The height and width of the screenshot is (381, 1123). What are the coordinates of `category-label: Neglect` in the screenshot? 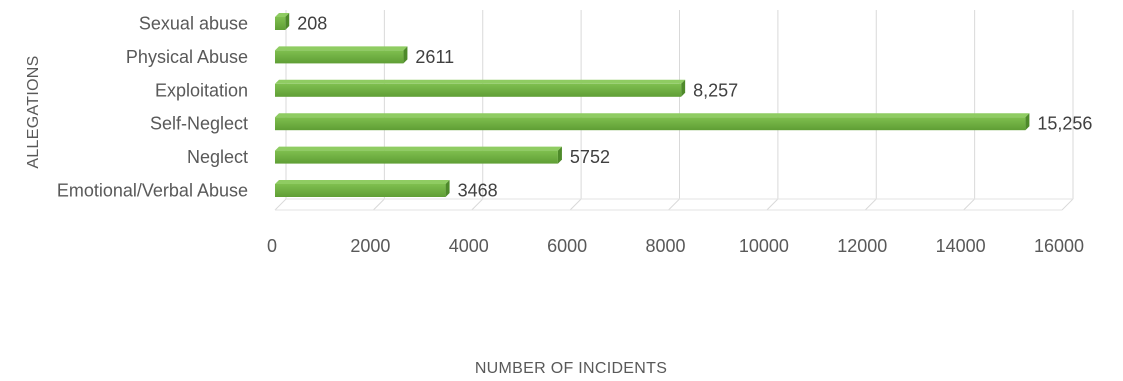 It's located at (217, 157).